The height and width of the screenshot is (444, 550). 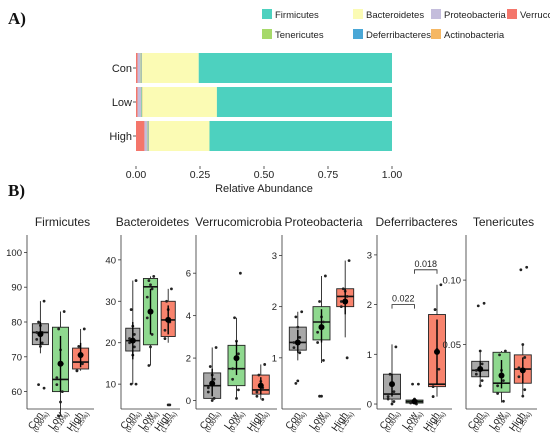 What do you see at coordinates (188, 316) in the screenshot?
I see `y-tick-label: 4` at bounding box center [188, 316].